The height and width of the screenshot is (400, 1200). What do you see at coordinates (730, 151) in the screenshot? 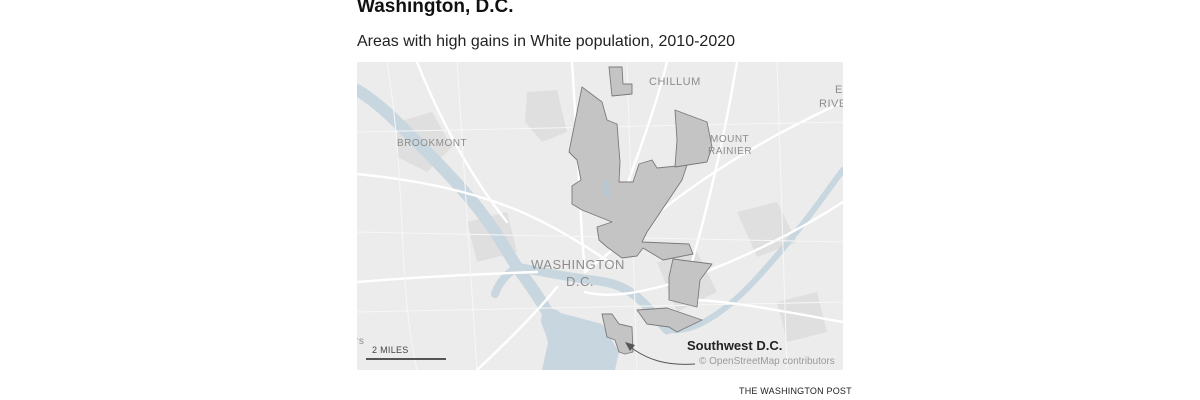
I see `place-label-rainier: RAINIER` at bounding box center [730, 151].